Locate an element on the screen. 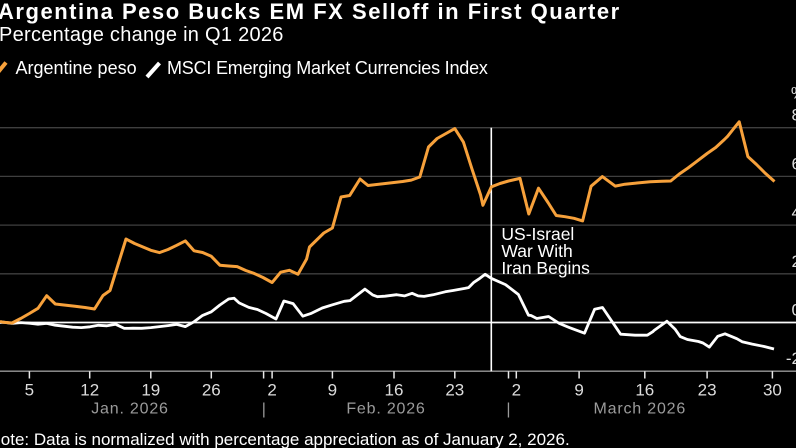 The image size is (796, 448). svg-text: Jan. 2026 is located at coordinates (129, 408).